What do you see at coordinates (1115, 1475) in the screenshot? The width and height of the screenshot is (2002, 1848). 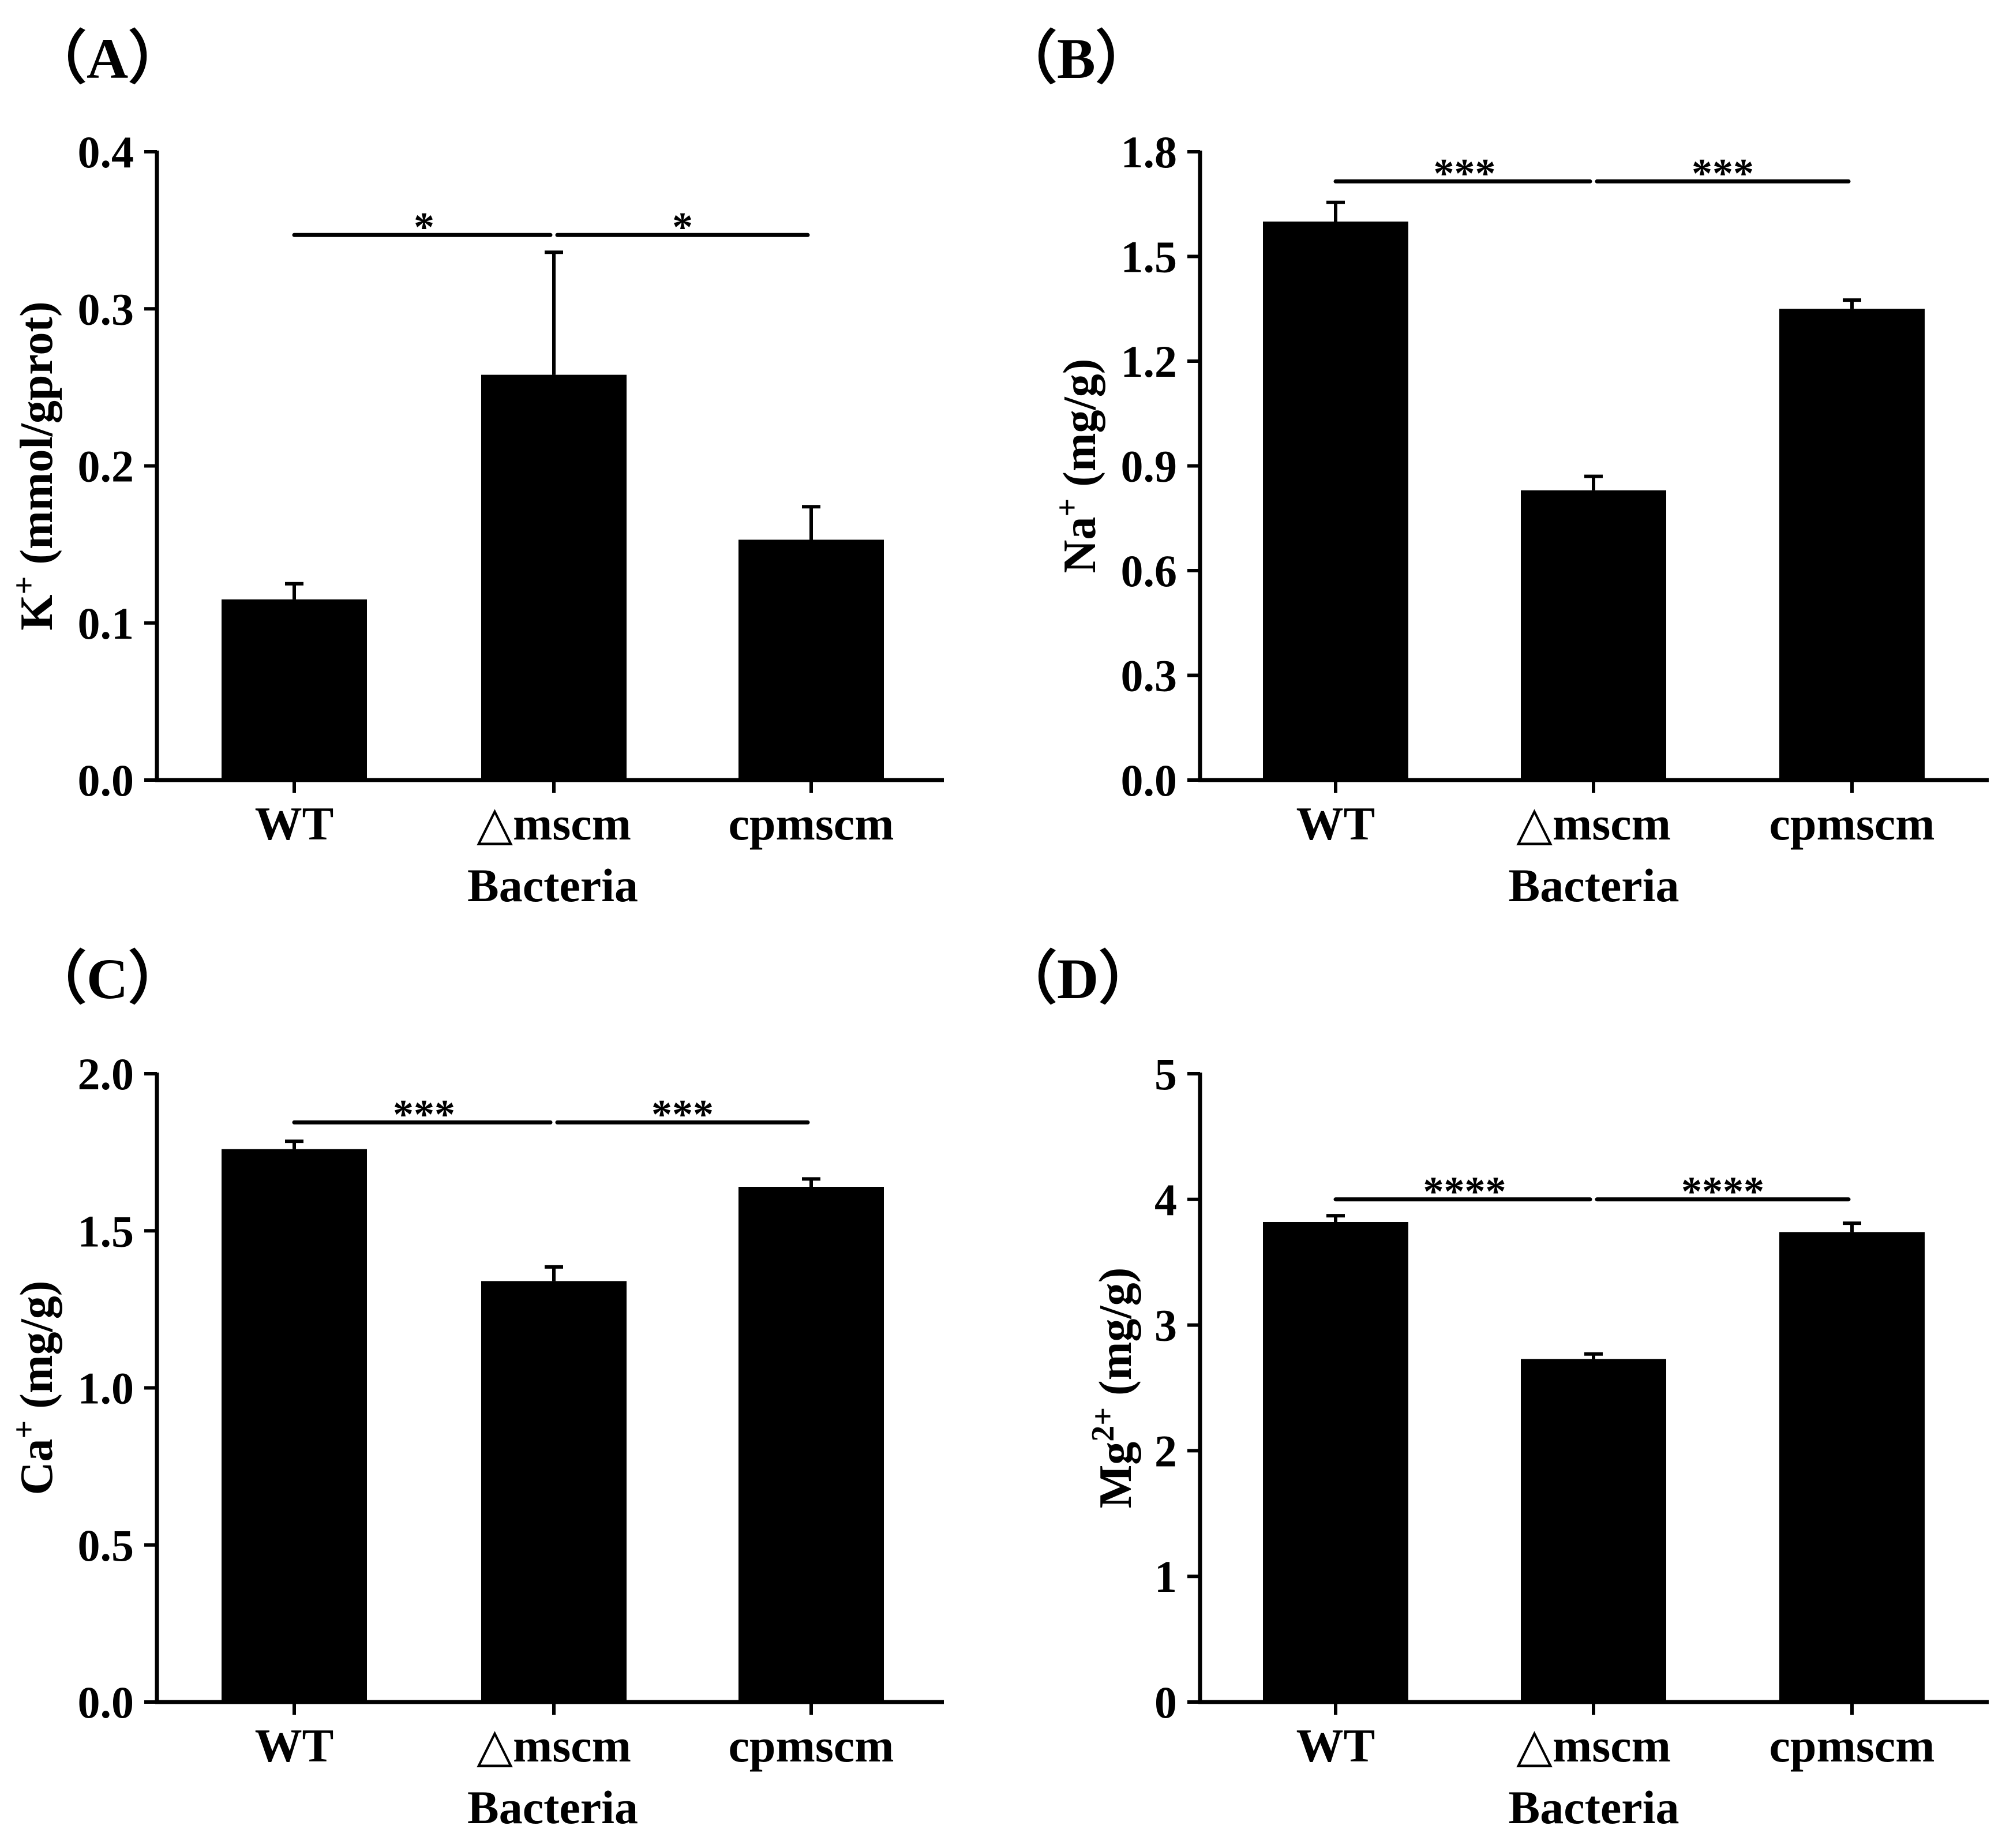 I see `y-axis-title-ion: Mg` at bounding box center [1115, 1475].